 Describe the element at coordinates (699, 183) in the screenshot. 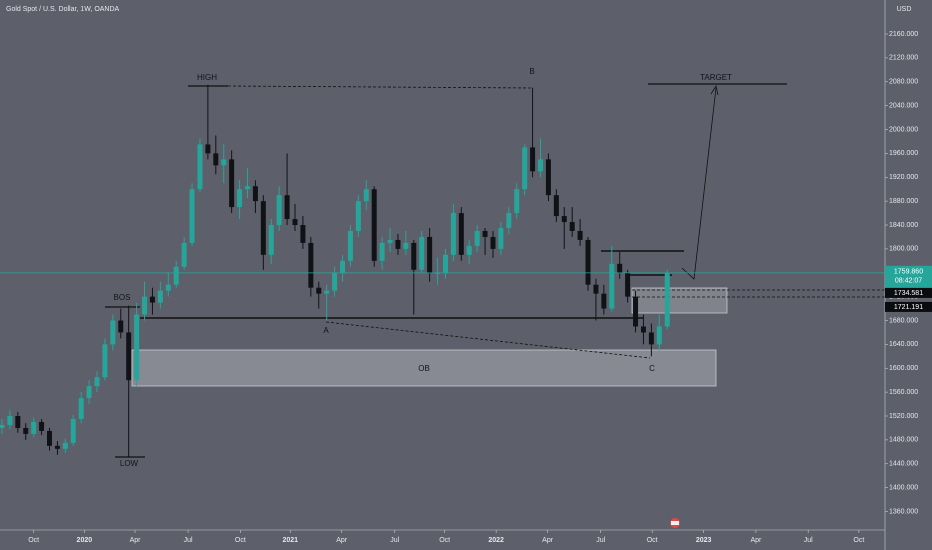

I see `target-arrow` at that location.